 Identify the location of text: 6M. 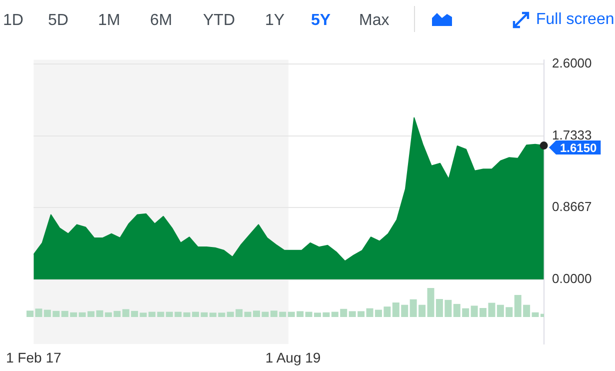
(161, 21).